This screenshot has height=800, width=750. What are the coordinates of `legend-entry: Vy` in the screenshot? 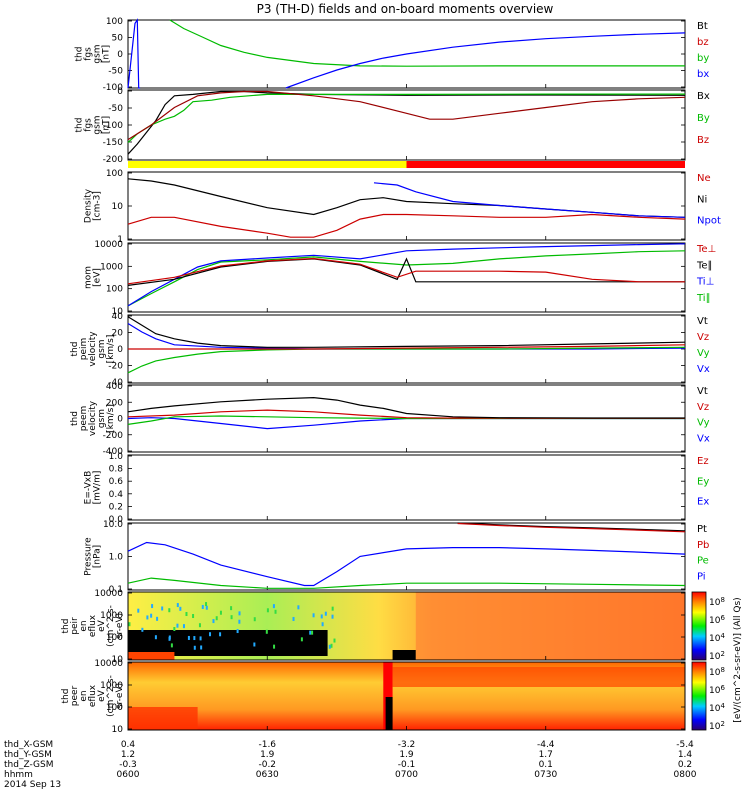 It's located at (703, 353).